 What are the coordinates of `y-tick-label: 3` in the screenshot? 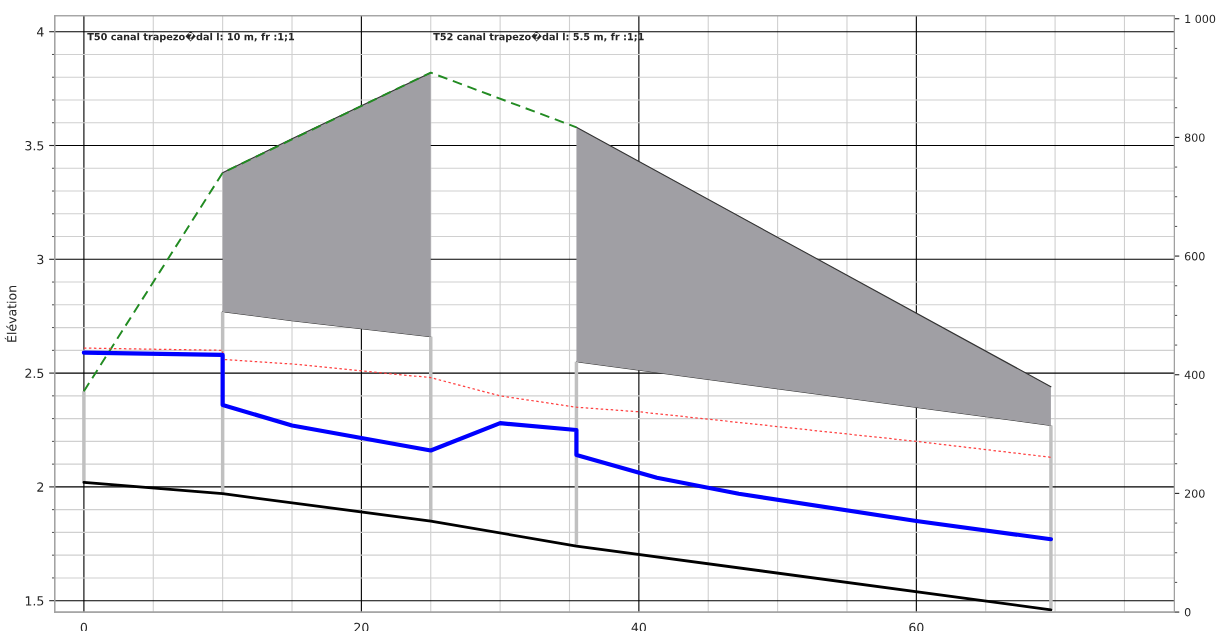 It's located at (40, 259).